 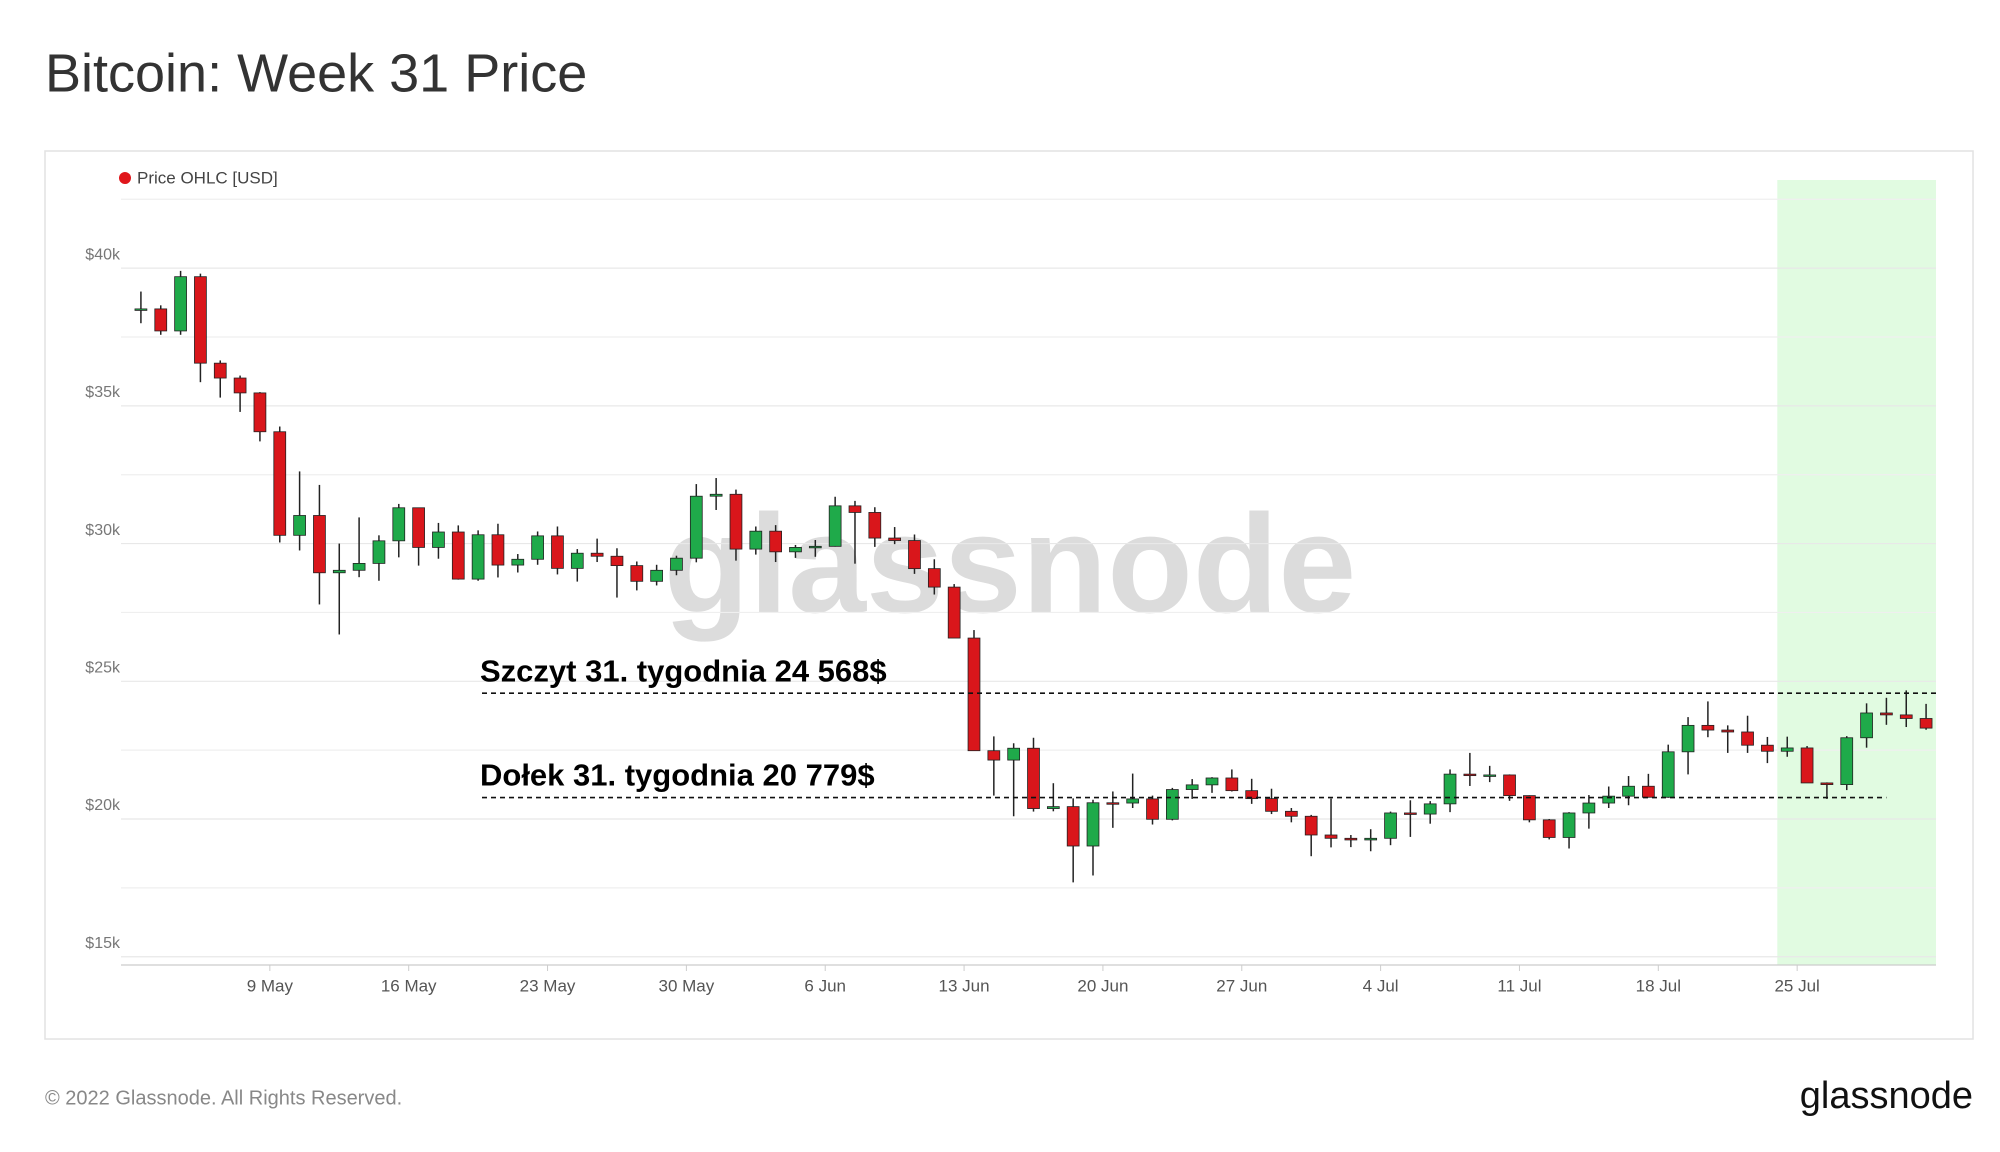 What do you see at coordinates (548, 985) in the screenshot?
I see `x-tick-label: 23 May` at bounding box center [548, 985].